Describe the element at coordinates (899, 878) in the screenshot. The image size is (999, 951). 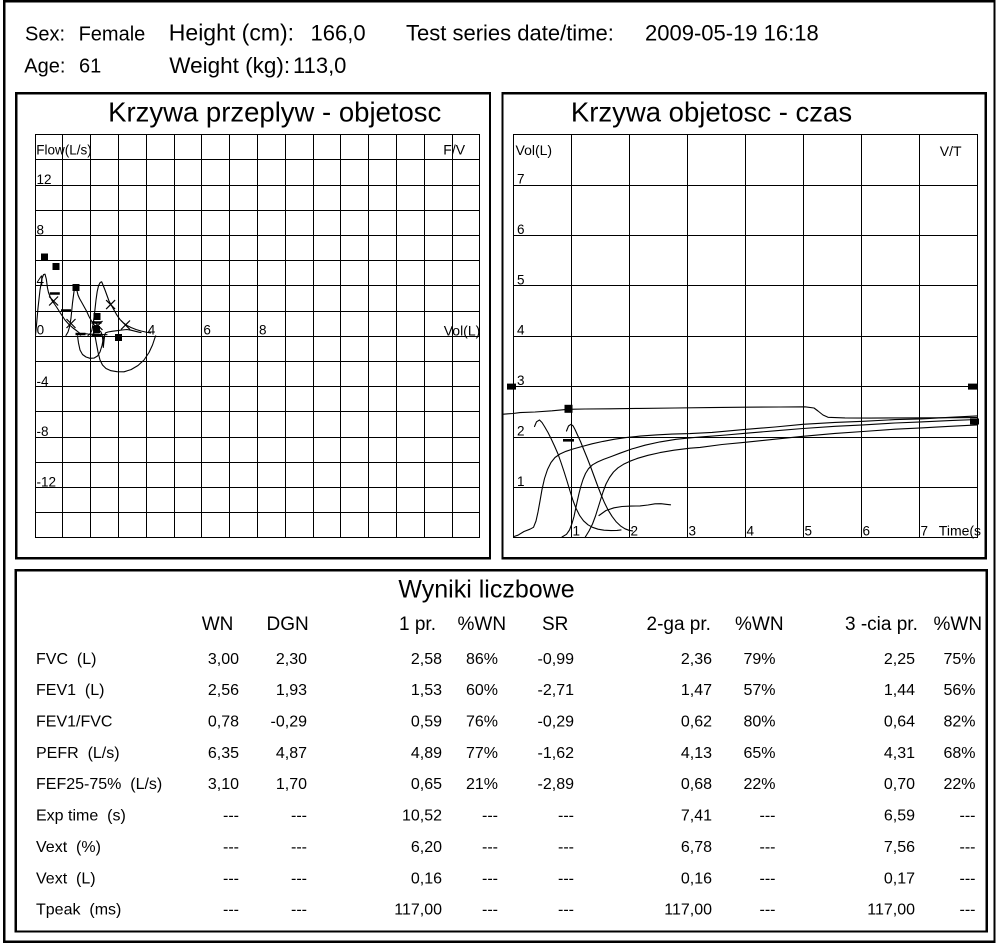
I see `svg-text: 0,17` at that location.